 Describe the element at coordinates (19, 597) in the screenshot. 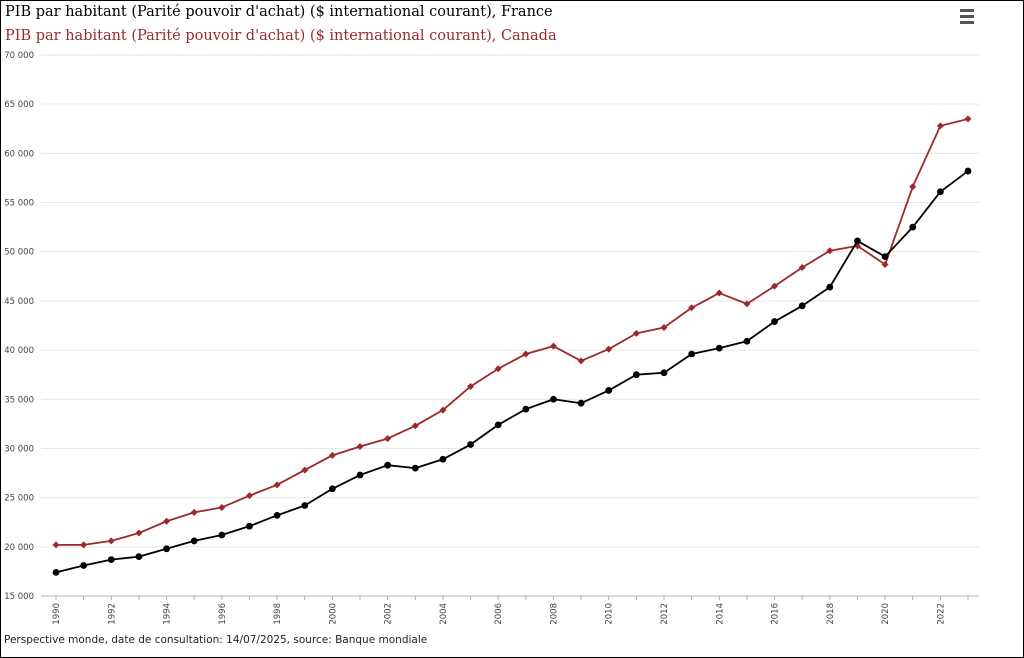

I see `y-tick-label: 15 000` at that location.